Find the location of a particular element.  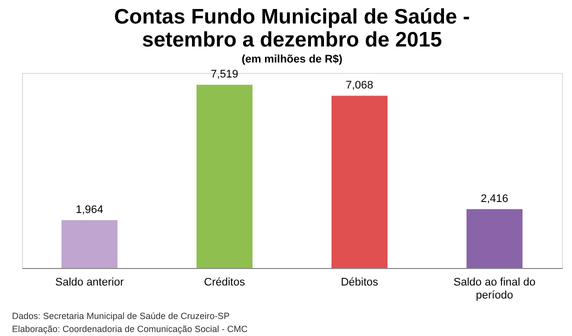

data-label: 2,416 is located at coordinates (494, 199).